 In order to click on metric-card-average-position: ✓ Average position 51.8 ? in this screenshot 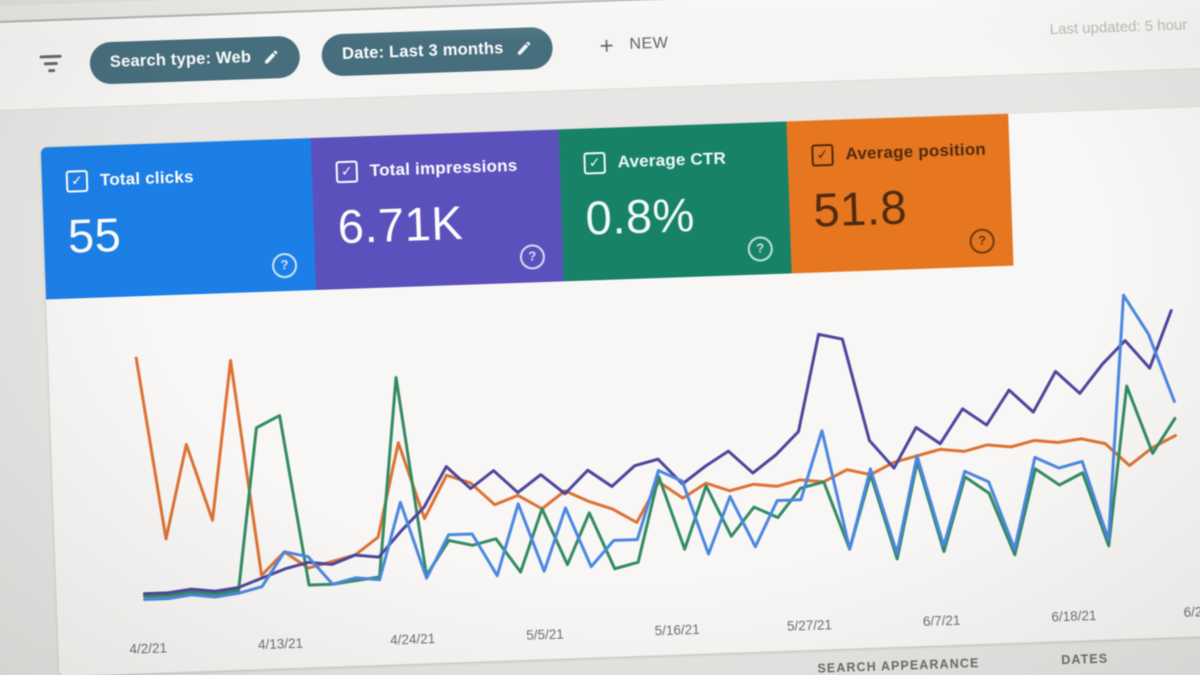, I will do `click(900, 193)`.